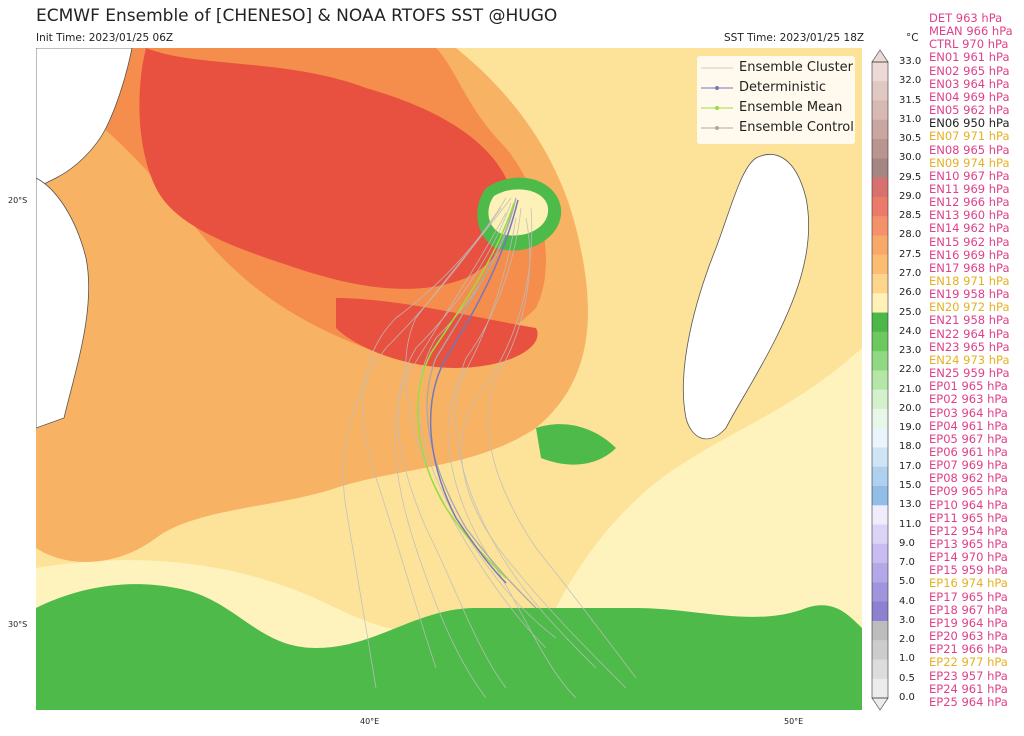  What do you see at coordinates (968, 609) in the screenshot?
I see `member-pressure-item: EP18 967 hPa` at bounding box center [968, 609].